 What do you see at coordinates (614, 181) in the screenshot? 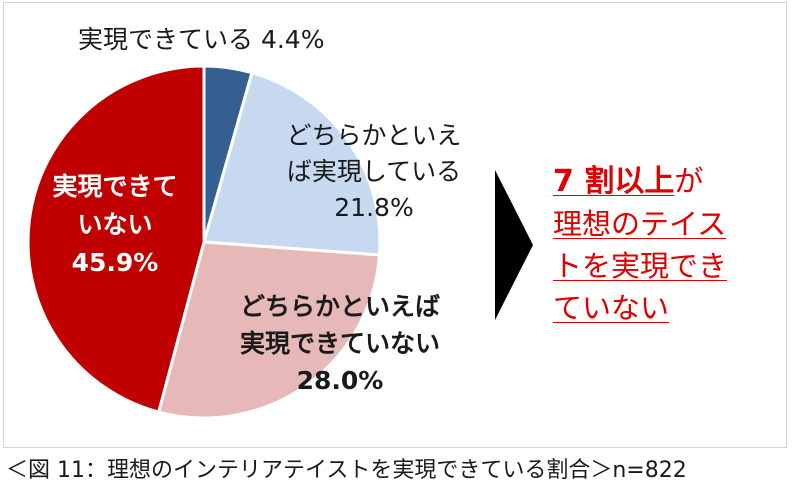
I see `callout-highlight: 7 割以上` at bounding box center [614, 181].